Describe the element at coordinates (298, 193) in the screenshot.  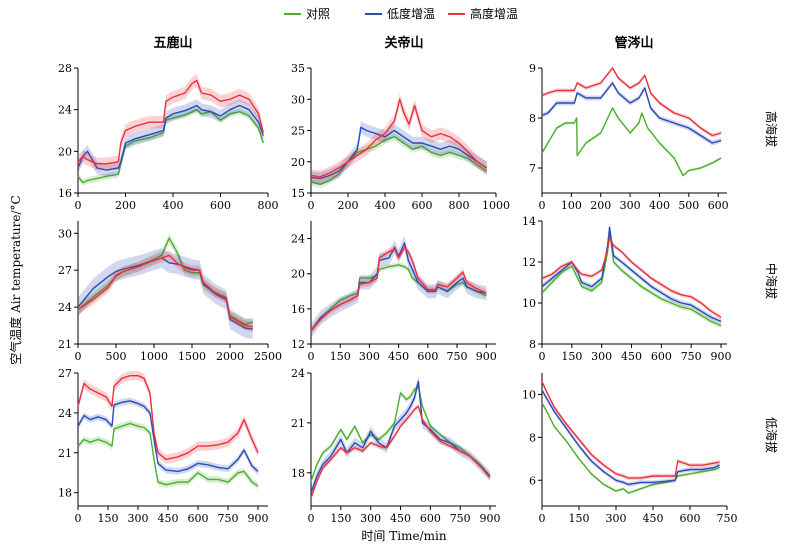
I see `y-tick-label: 15` at that location.